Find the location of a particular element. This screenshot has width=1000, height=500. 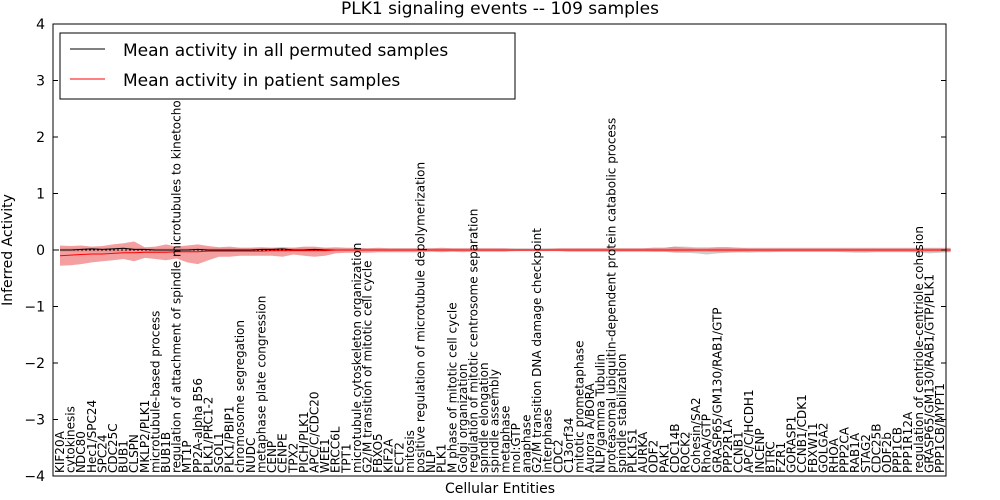

x-category-label: PPP2CA is located at coordinates (845, 449).